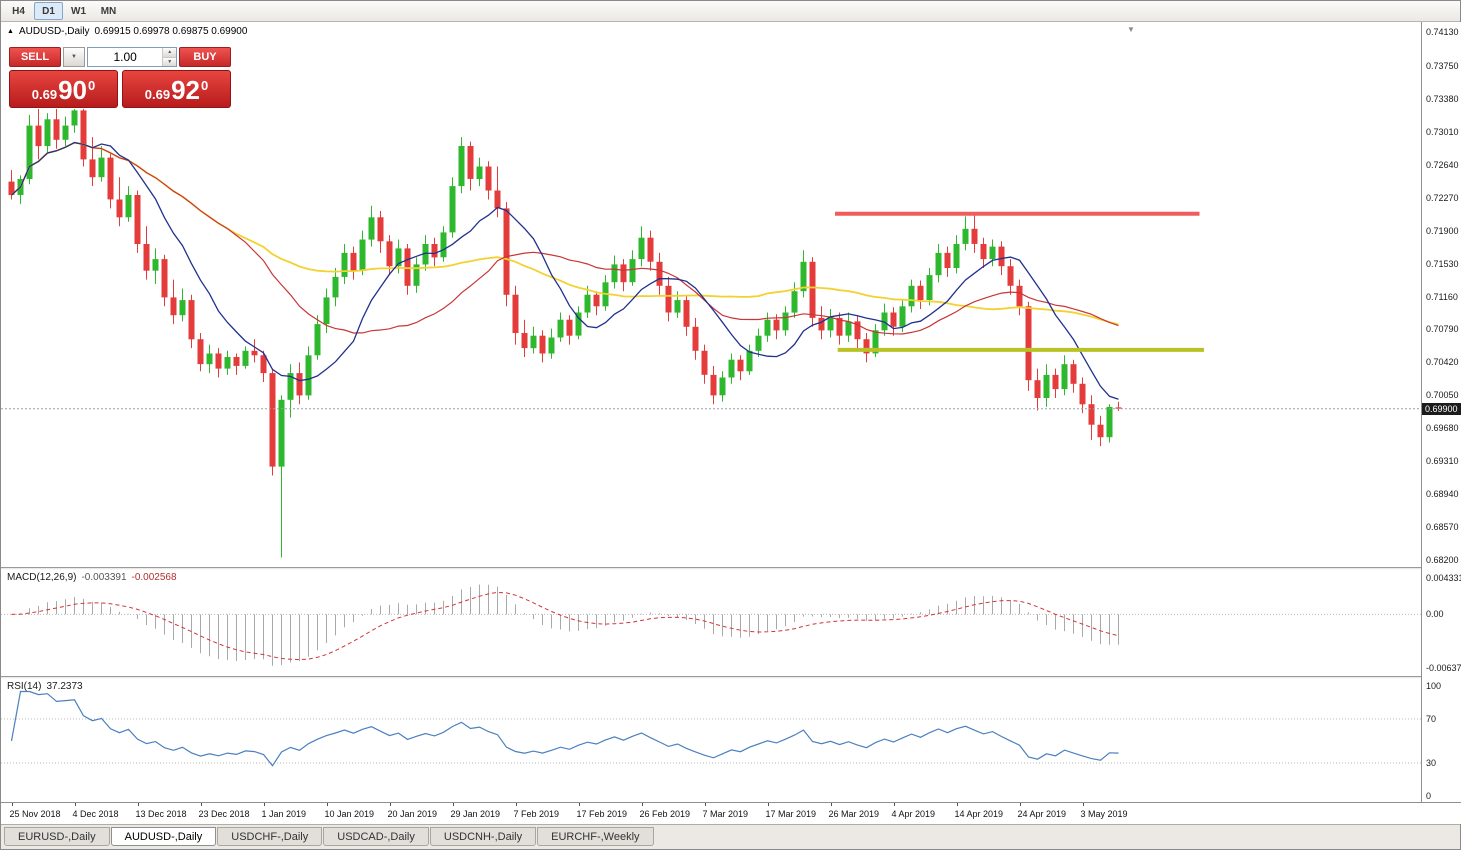  I want to click on volume-dropdown-button: ▼, so click(74, 57).